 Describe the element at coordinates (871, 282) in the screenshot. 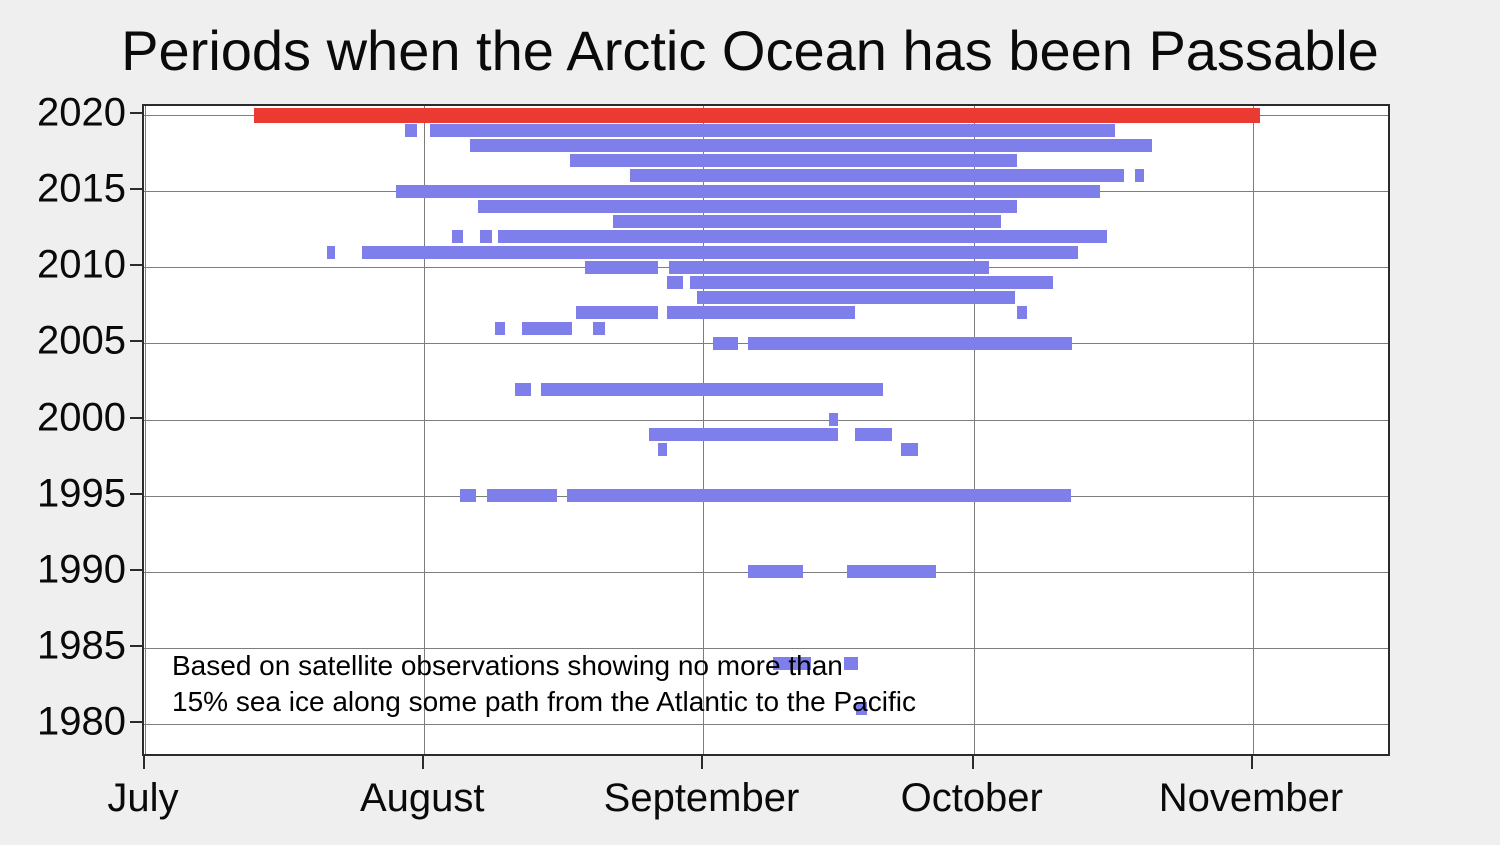

I see `passable-bar-2009-seg2` at that location.